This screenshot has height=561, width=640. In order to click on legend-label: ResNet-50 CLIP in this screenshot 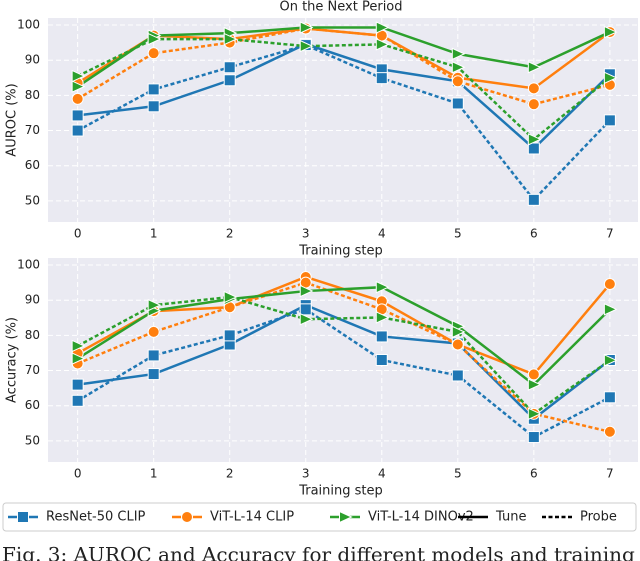, I will do `click(96, 517)`.